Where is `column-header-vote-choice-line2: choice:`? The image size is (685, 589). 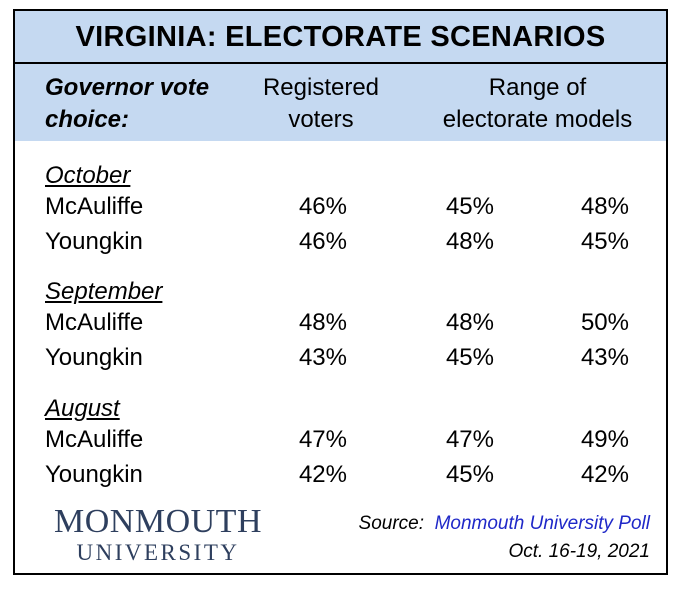 column-header-vote-choice-line2: choice: is located at coordinates (87, 119).